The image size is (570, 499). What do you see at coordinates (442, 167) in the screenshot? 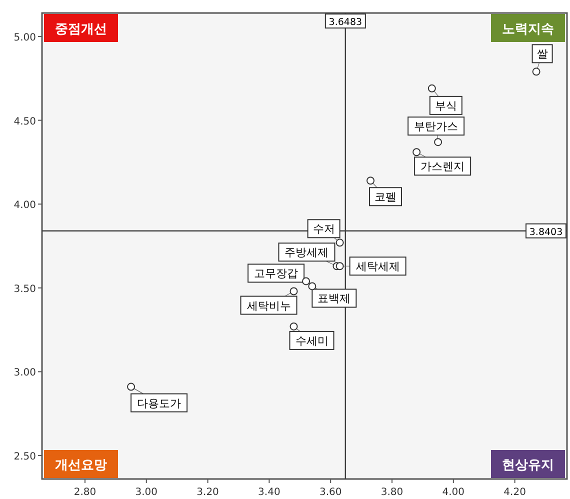
I see `annotation: 가스렌지` at bounding box center [442, 167].